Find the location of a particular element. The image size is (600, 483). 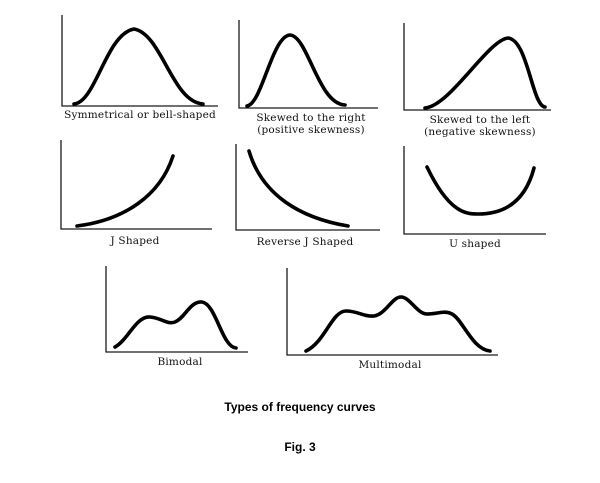

panel-bimodal is located at coordinates (176, 309).